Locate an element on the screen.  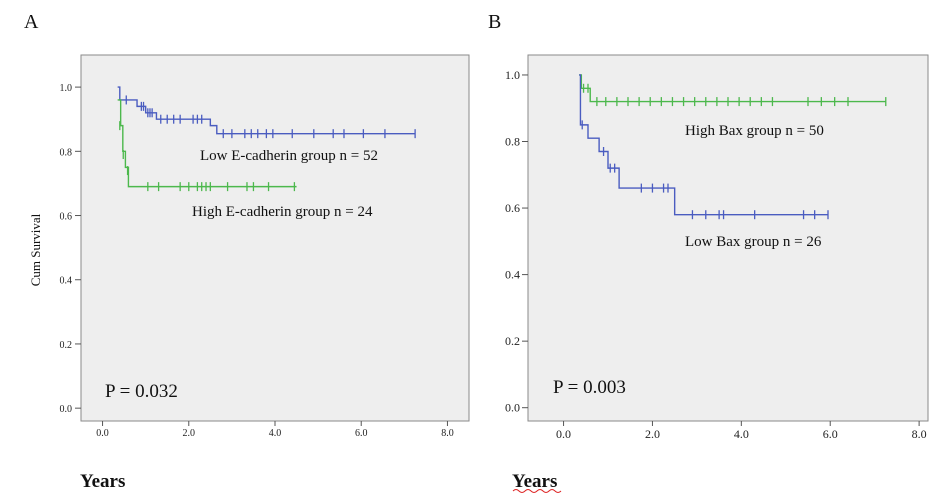
panel-b-y-tick-label: 1.0 is located at coordinates (512, 75).